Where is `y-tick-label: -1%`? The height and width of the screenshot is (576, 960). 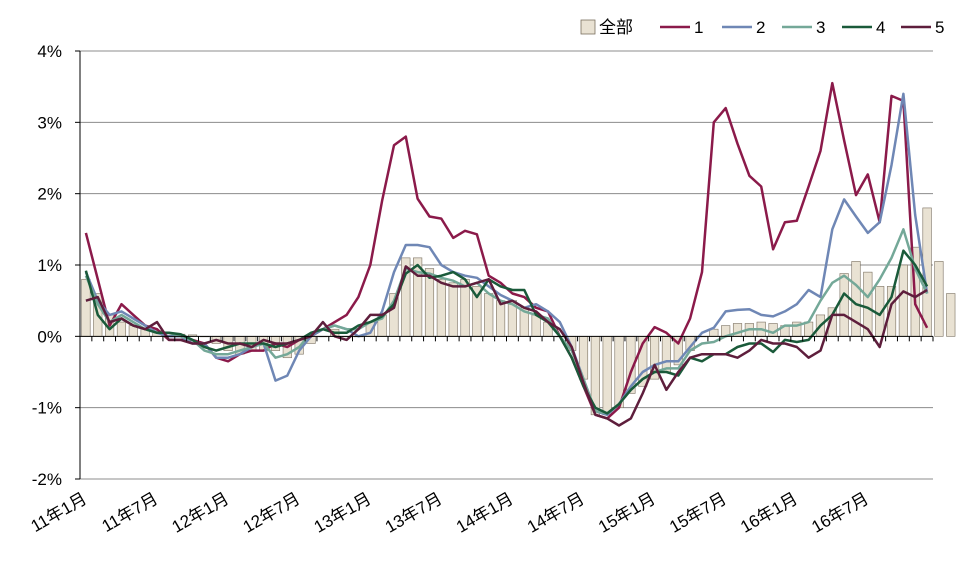 y-tick-label: -1% is located at coordinates (47, 408).